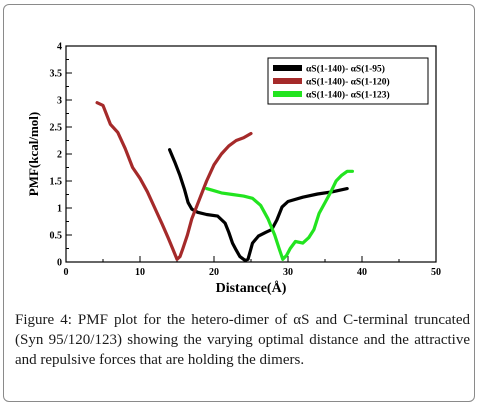  Describe the element at coordinates (59, 155) in the screenshot. I see `y-tick-label: 2` at that location.